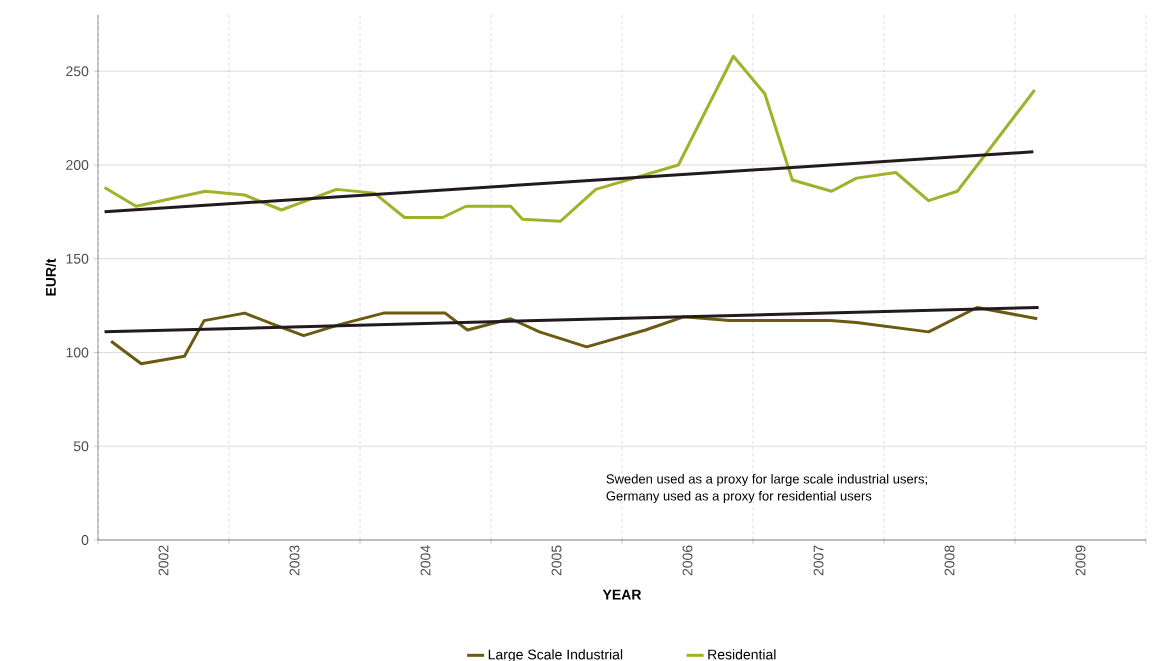 The height and width of the screenshot is (661, 1153). What do you see at coordinates (622, 594) in the screenshot?
I see `x-axis-title: YEAR` at bounding box center [622, 594].